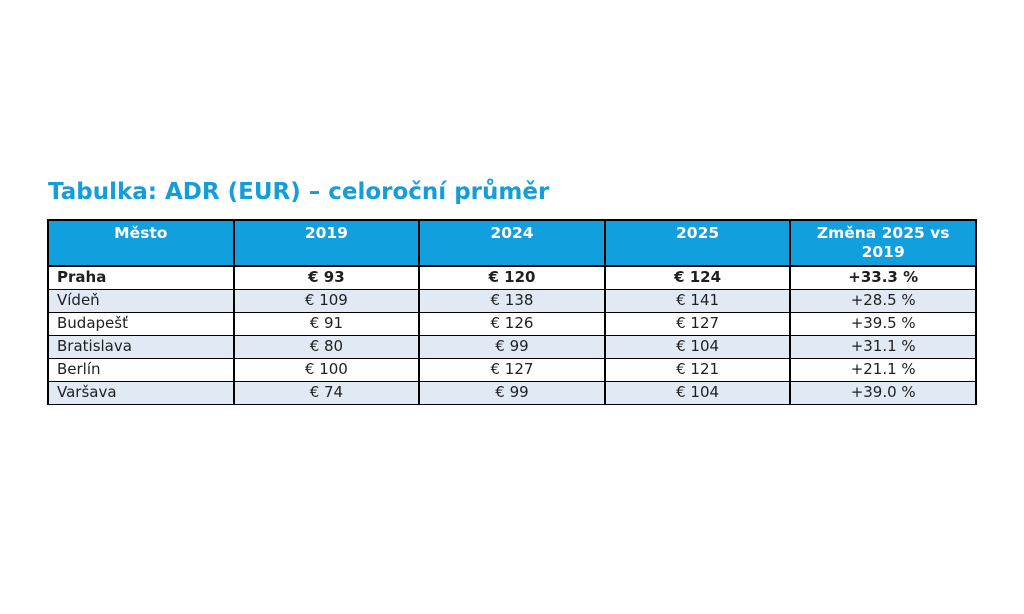 This screenshot has width=1024, height=614. I want to click on column-header-2019: 2019, so click(326, 243).